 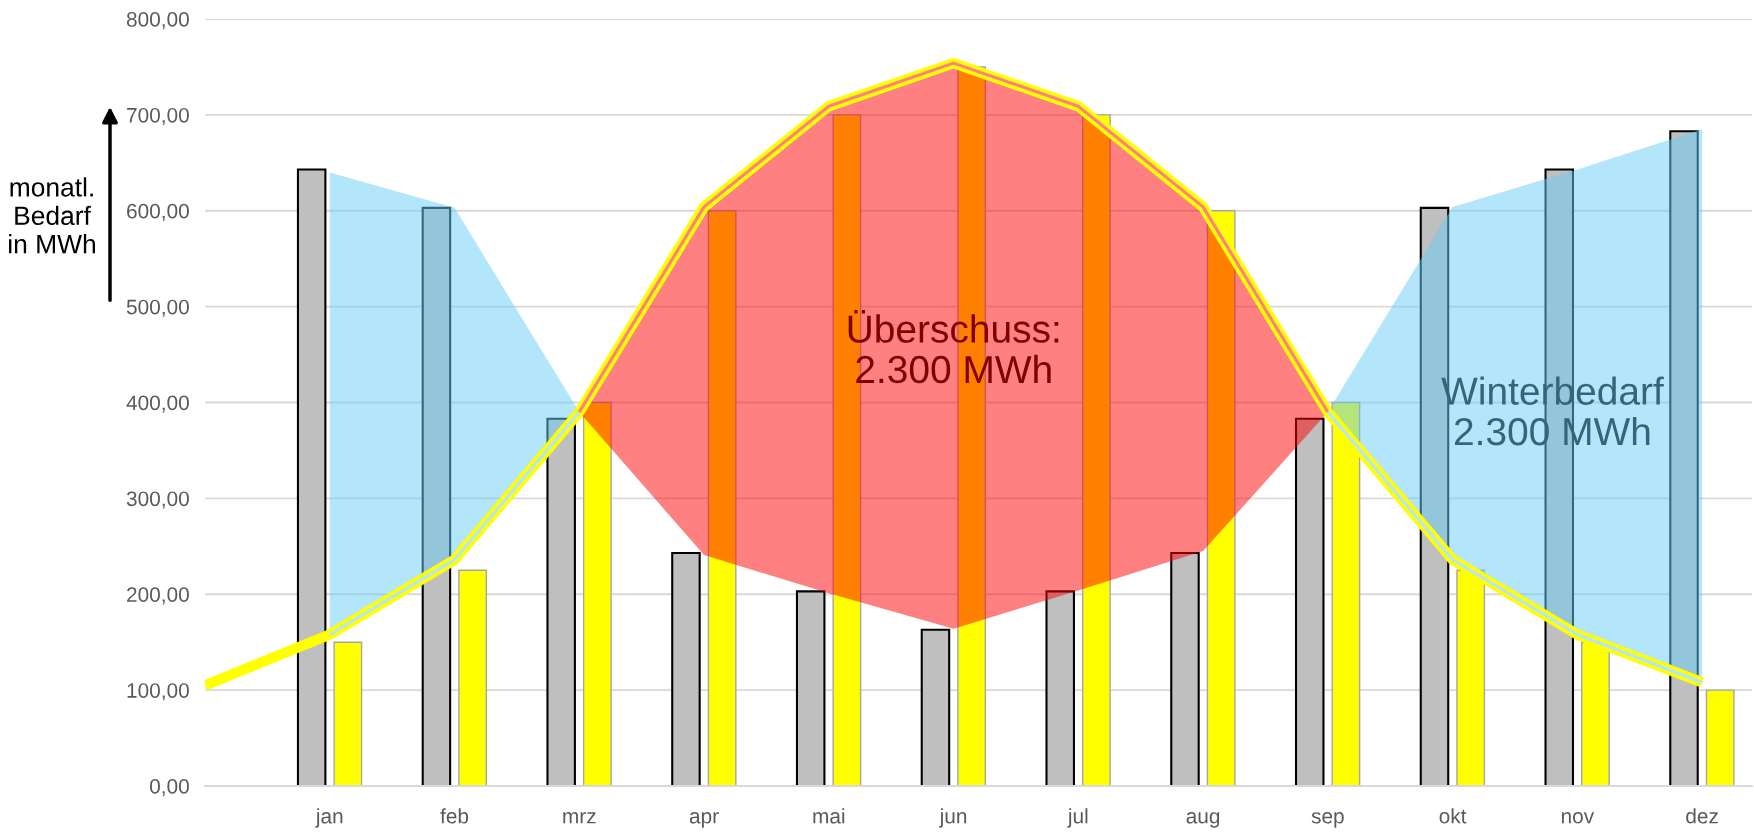 I want to click on x-tick-label: mrz, so click(x=579, y=818).